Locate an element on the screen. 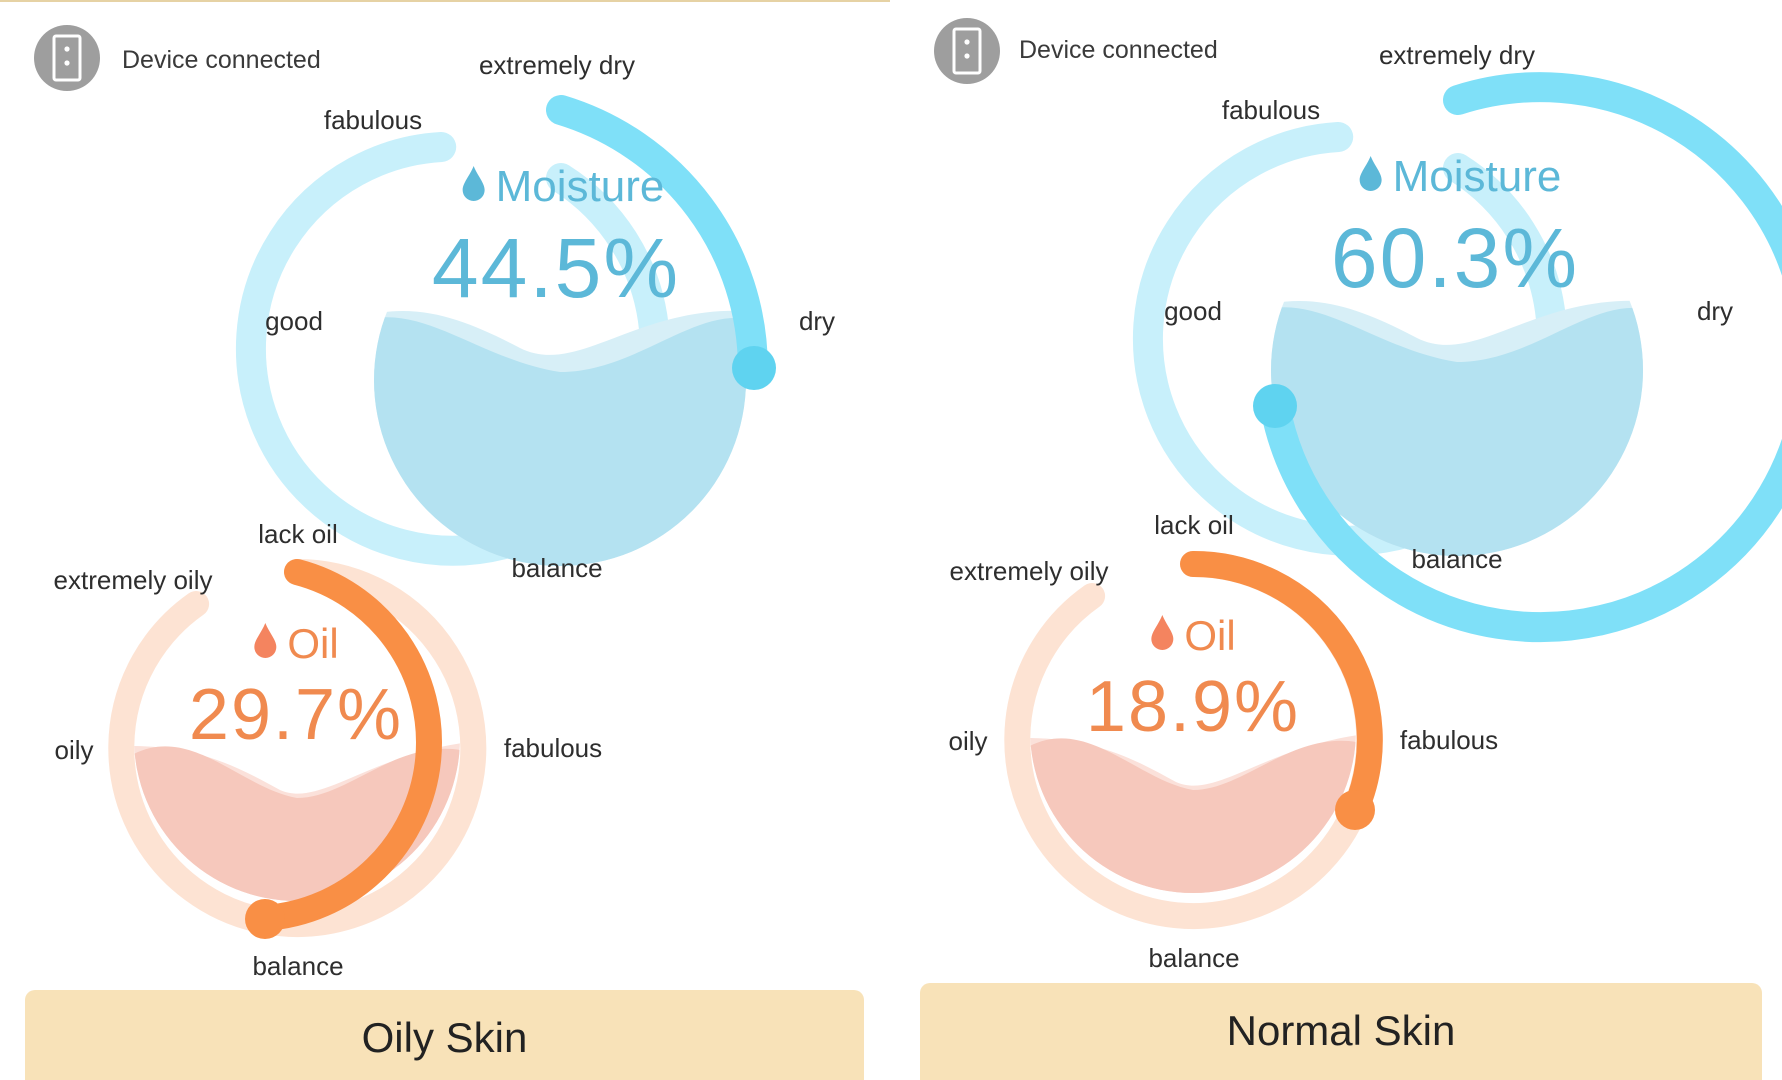  moisture-value: 44.5% is located at coordinates (556, 268).